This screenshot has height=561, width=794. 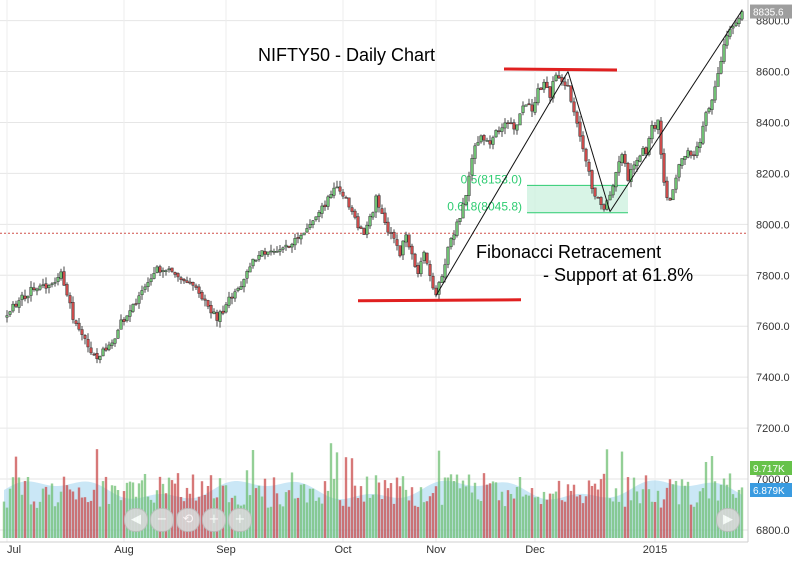 What do you see at coordinates (728, 520) in the screenshot?
I see `pan-right-button: ▶` at bounding box center [728, 520].